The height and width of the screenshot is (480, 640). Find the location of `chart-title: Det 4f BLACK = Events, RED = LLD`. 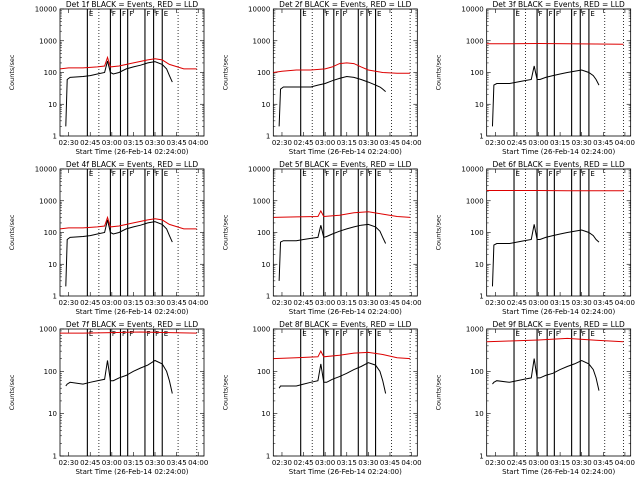

chart-title: Det 4f BLACK = Events, RED = LLD is located at coordinates (132, 164).